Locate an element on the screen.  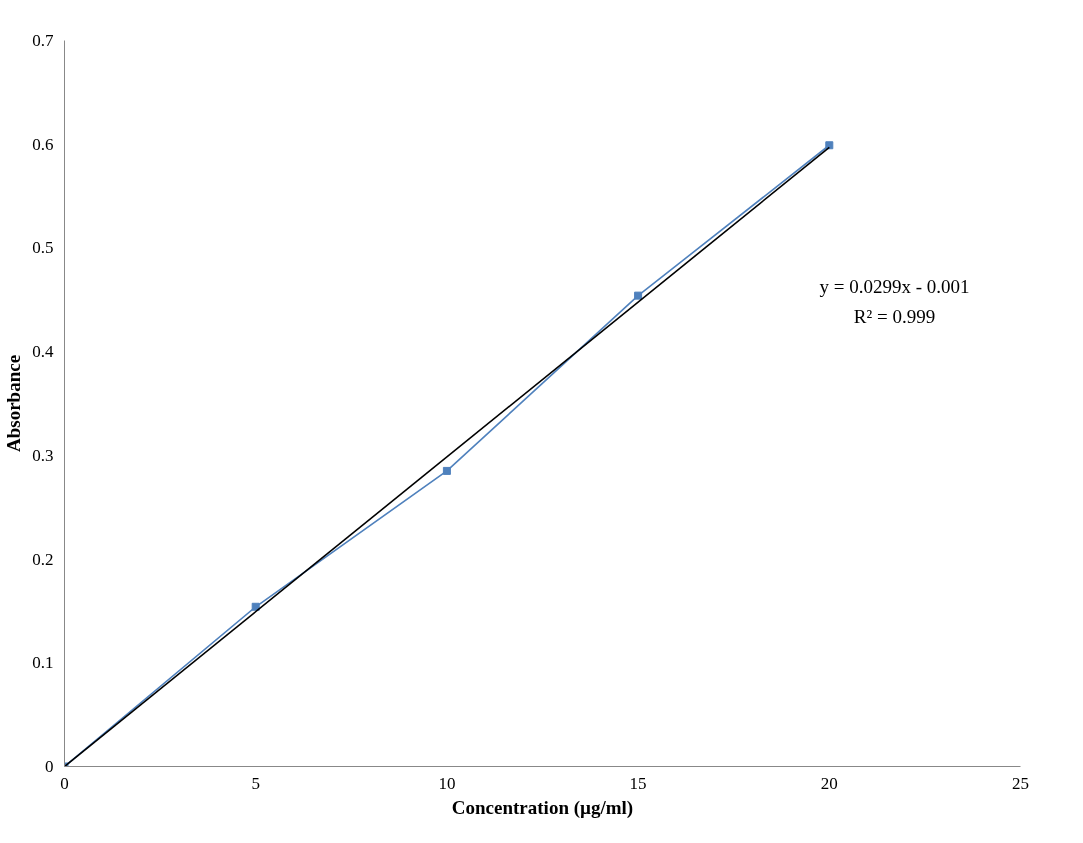
annotation: R² = 0.999 is located at coordinates (894, 316).